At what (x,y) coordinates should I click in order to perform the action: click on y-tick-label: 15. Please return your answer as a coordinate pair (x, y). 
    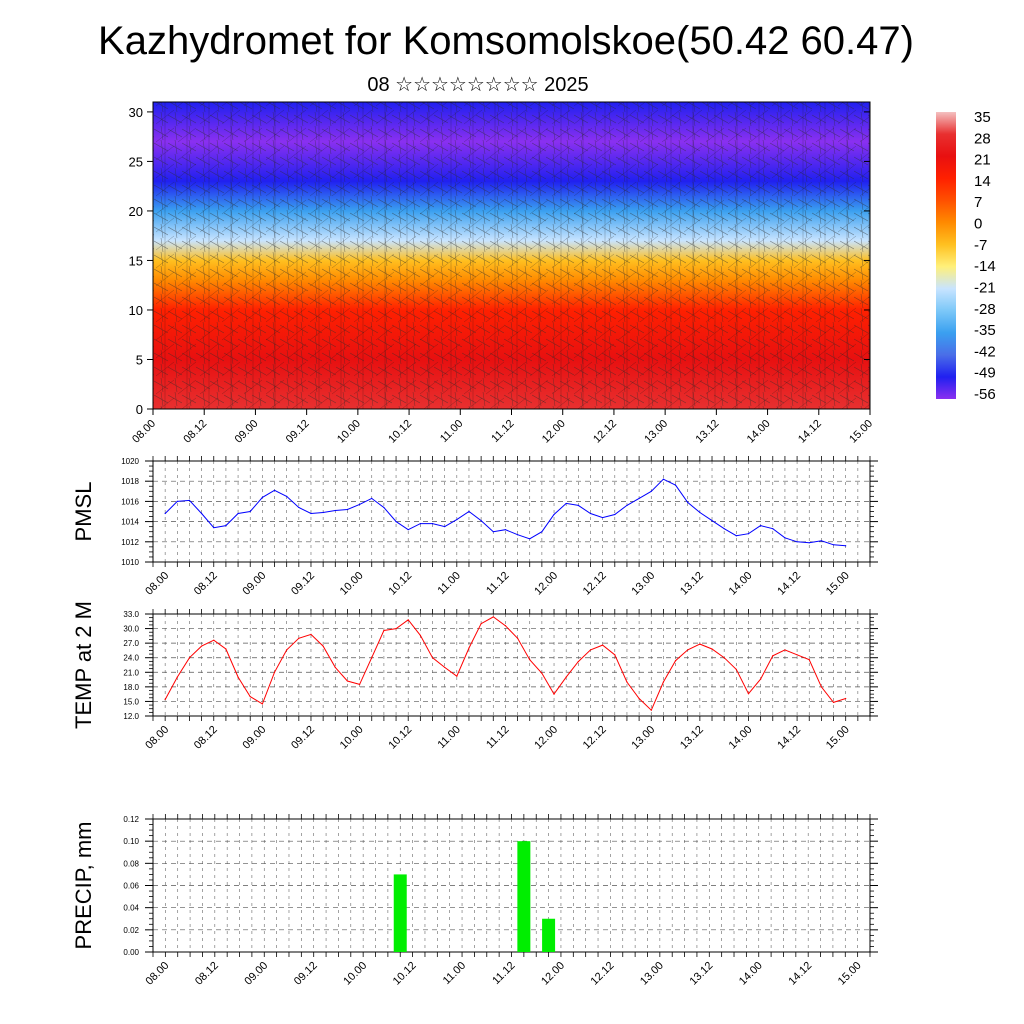
    Looking at the image, I should click on (136, 260).